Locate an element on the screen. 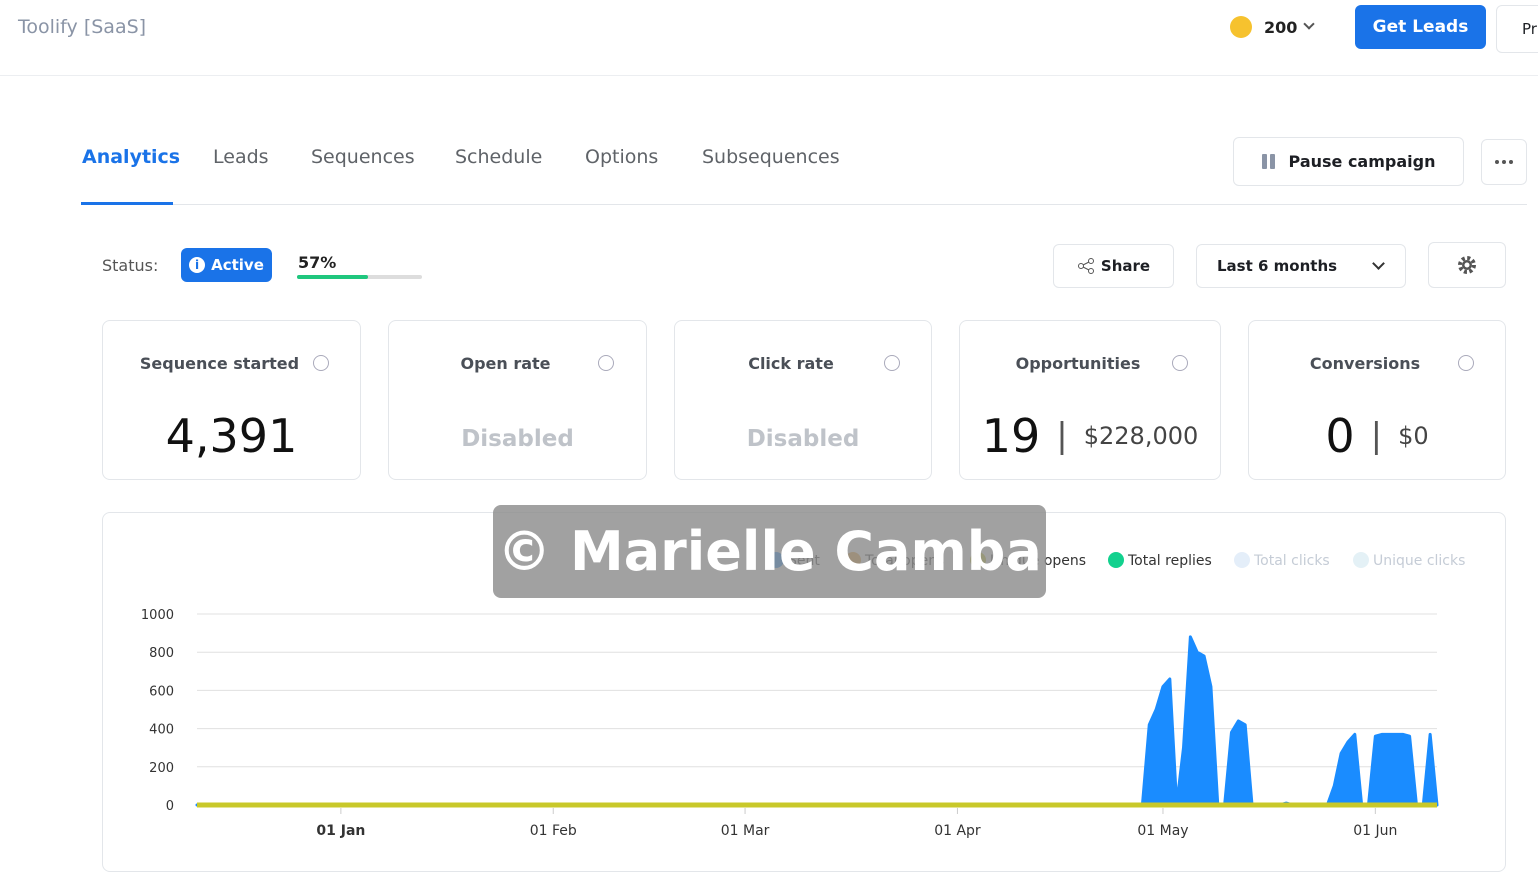 The width and height of the screenshot is (1538, 872). card-value-row: 0 | $0 is located at coordinates (1377, 436).